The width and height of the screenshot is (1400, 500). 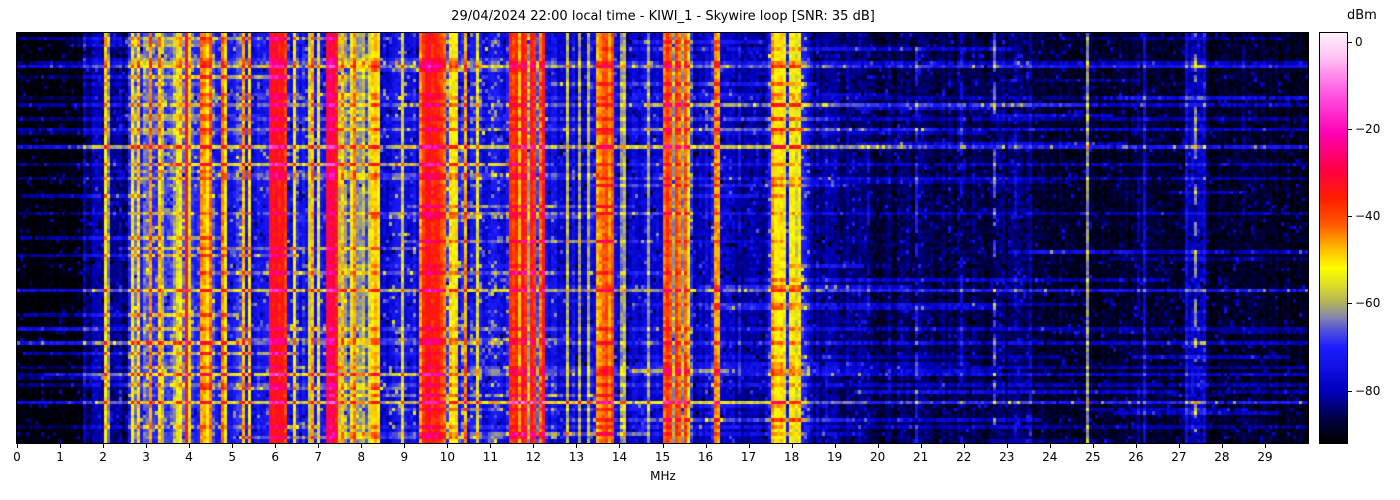 I want to click on x-tick-label: 28, so click(x=1222, y=457).